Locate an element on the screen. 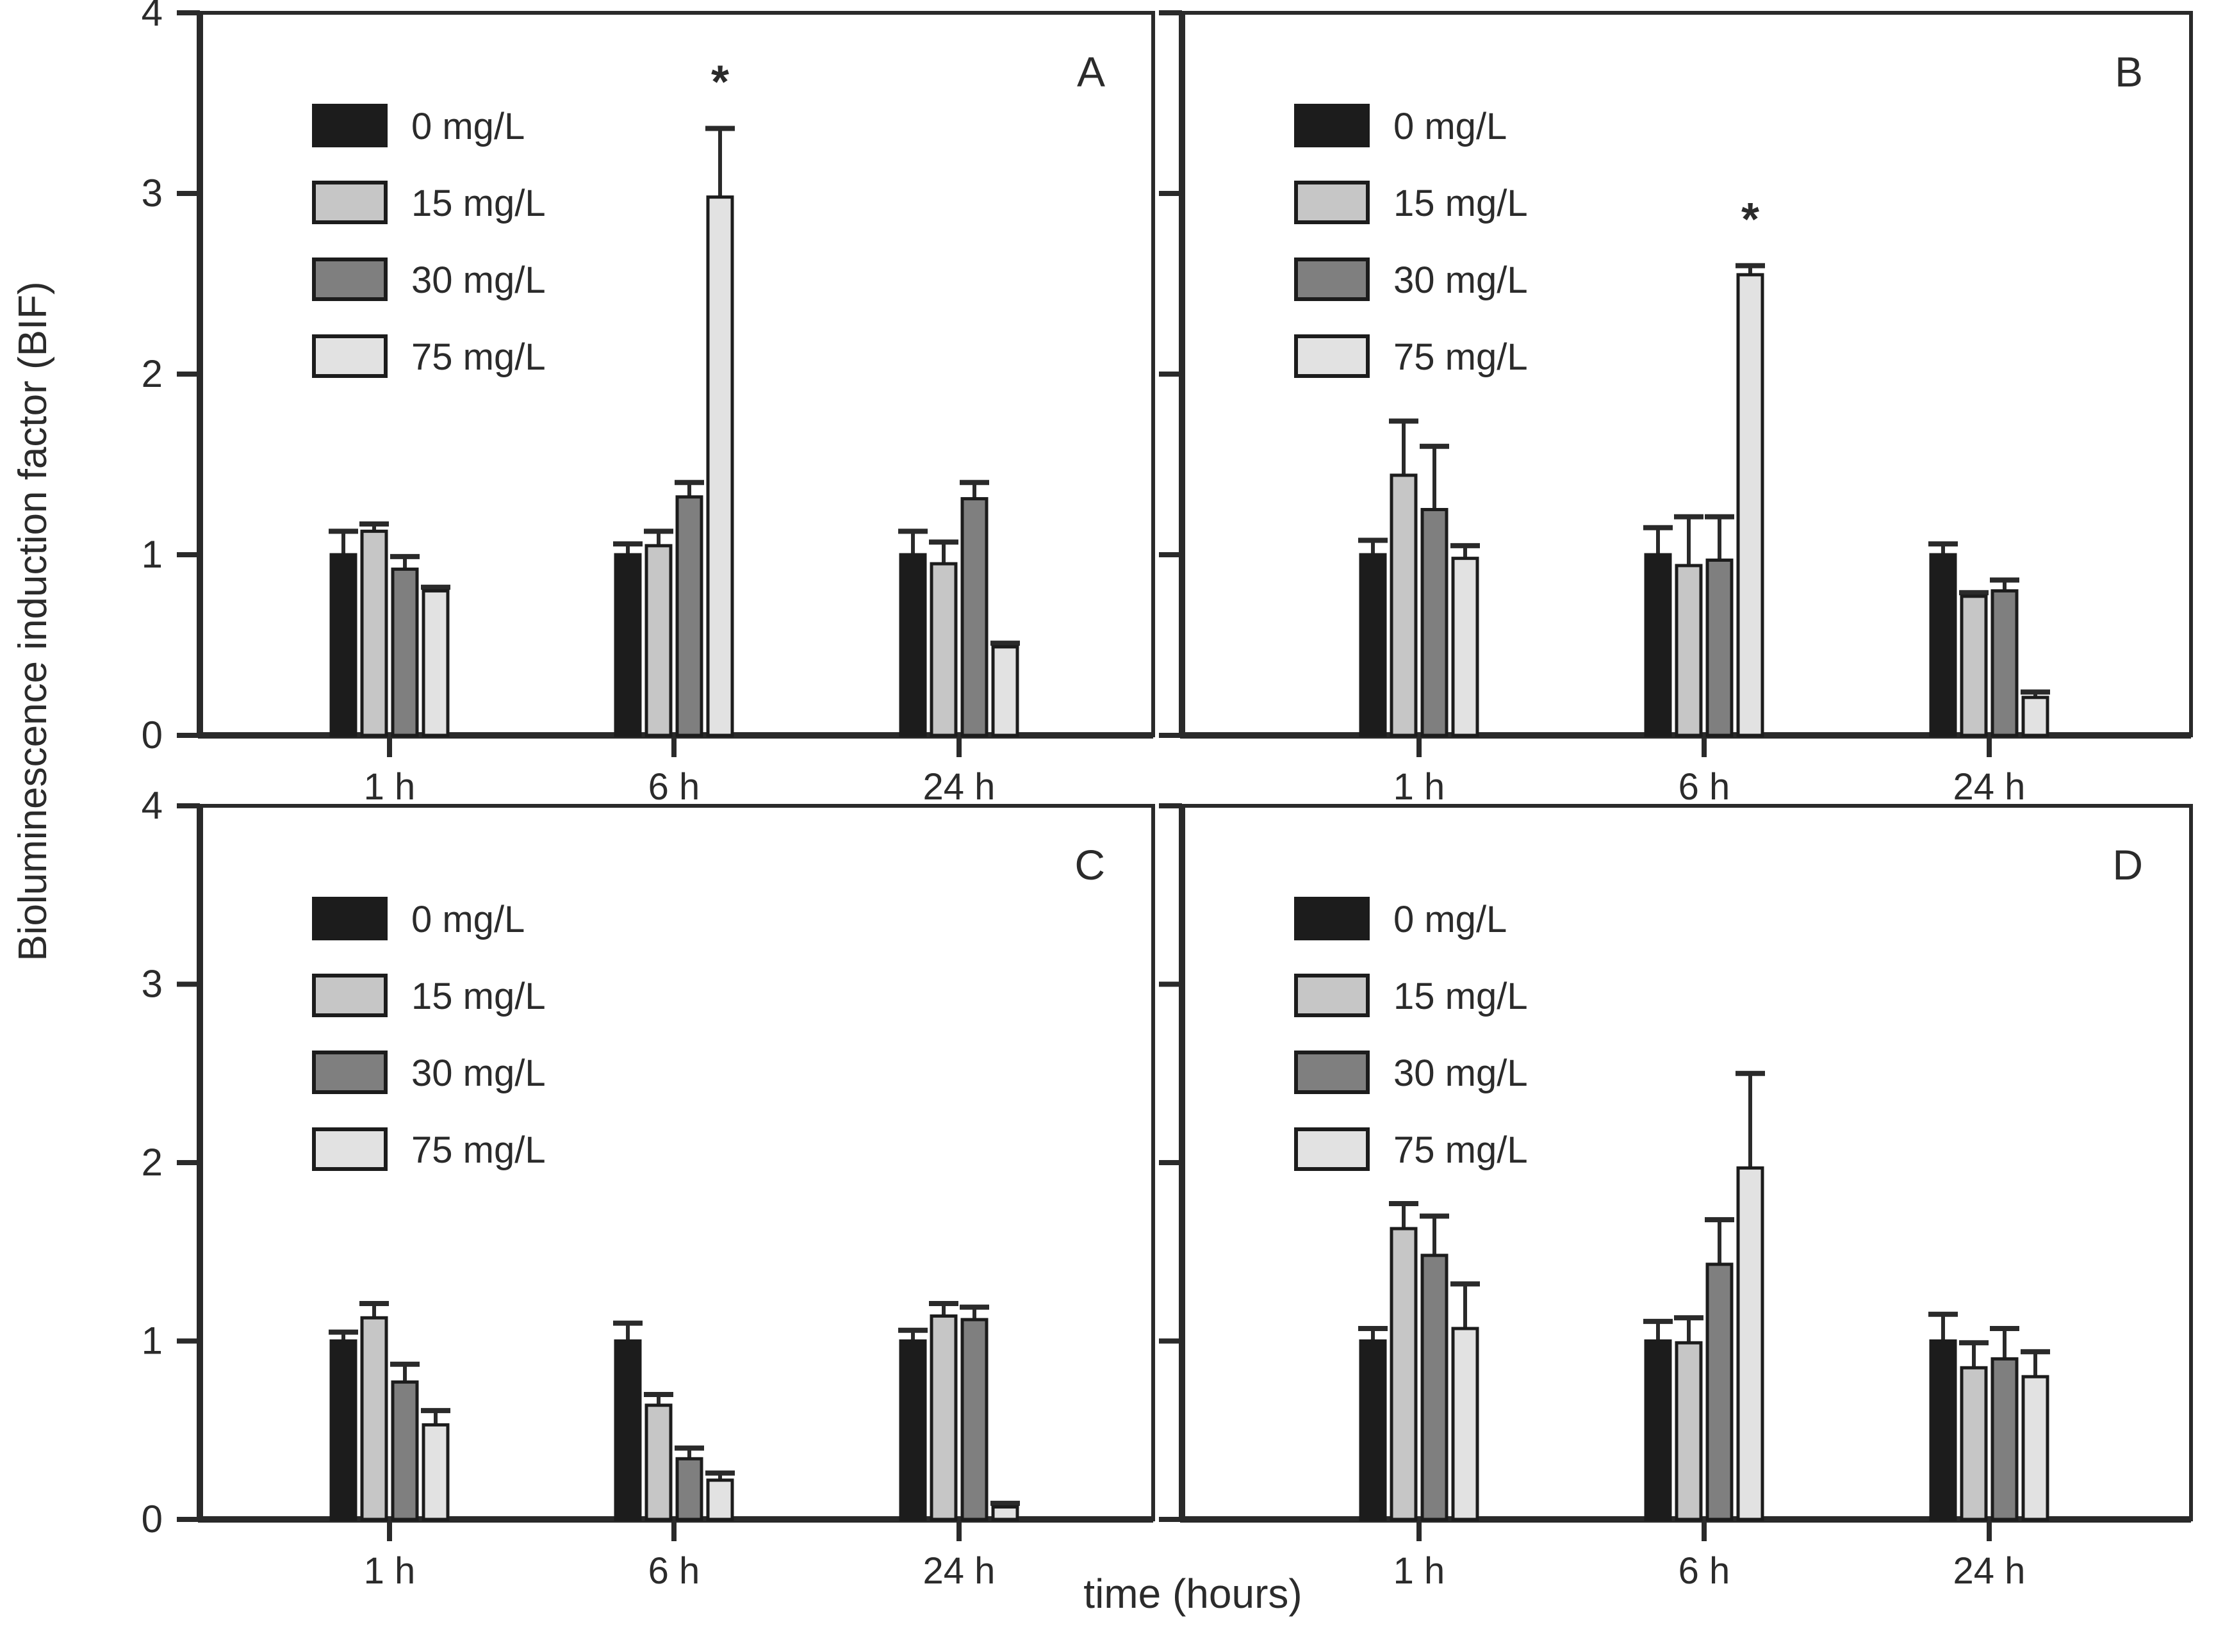 Image resolution: width=2216 pixels, height=1652 pixels. bar-group-d-6h-30mg/L is located at coordinates (1719, 1369).